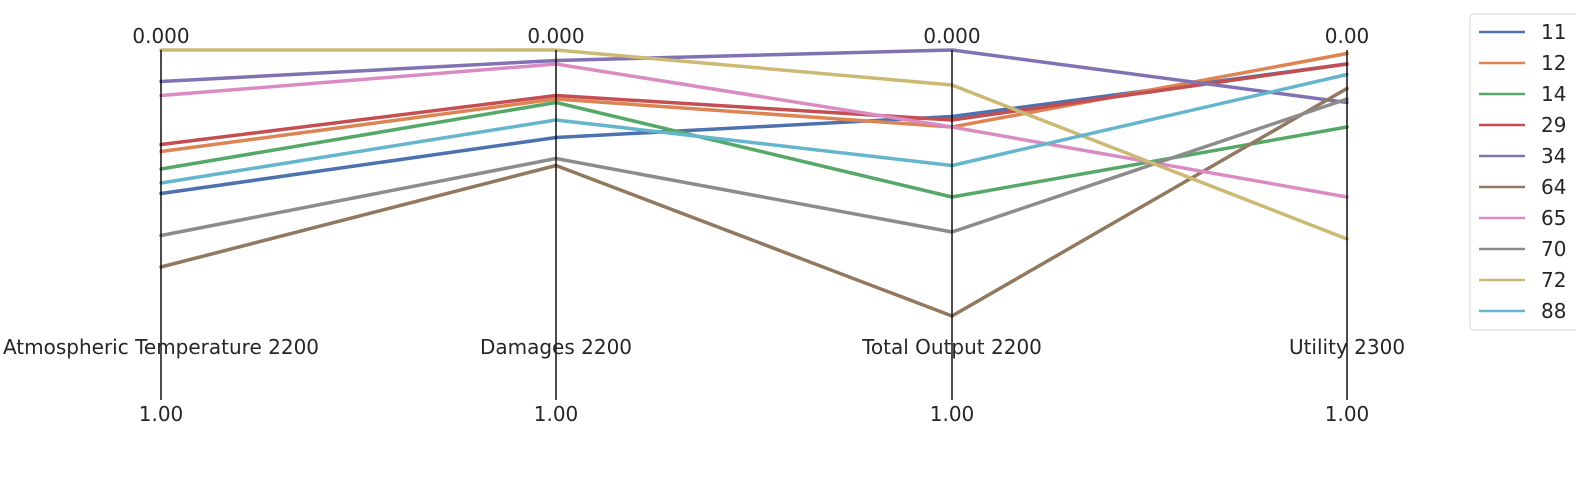 The width and height of the screenshot is (1576, 479). Describe the element at coordinates (1553, 156) in the screenshot. I see `legend-label-34: 34` at that location.